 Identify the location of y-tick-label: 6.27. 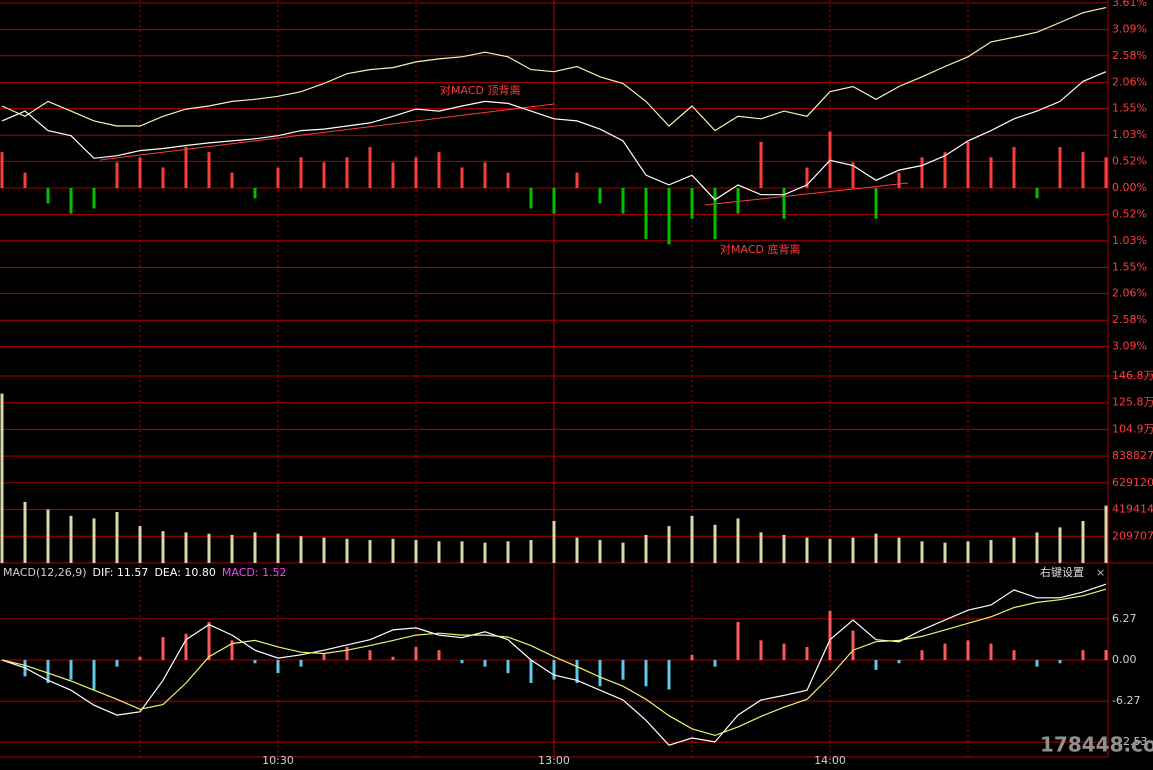
(1124, 618).